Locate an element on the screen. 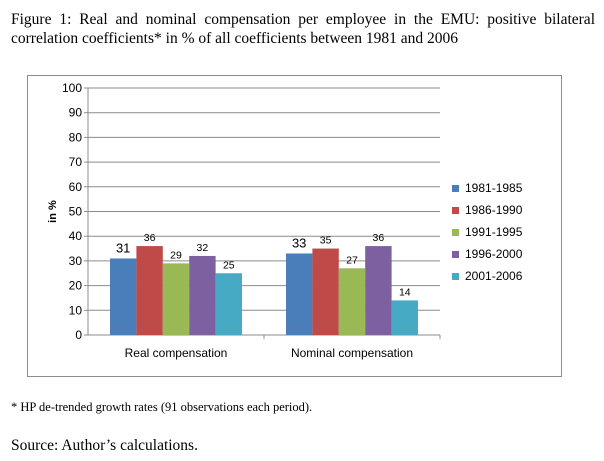  y-tick-label: 80 is located at coordinates (76, 137).